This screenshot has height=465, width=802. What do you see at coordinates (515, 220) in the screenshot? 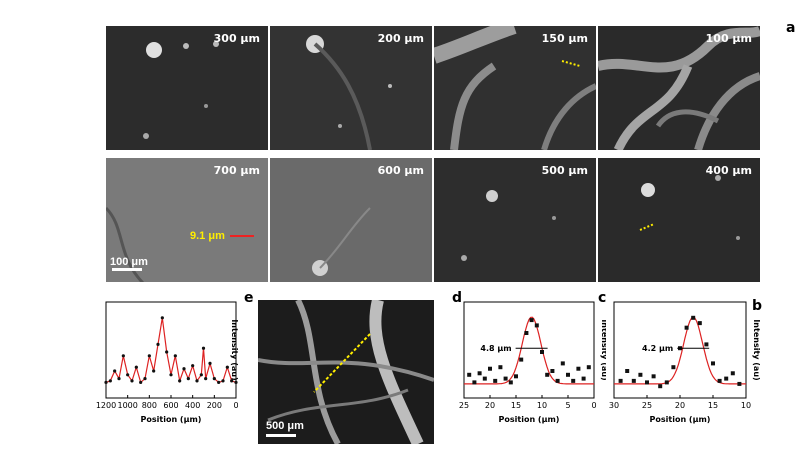
I see `image-tile-500um: 500 μm` at bounding box center [515, 220].